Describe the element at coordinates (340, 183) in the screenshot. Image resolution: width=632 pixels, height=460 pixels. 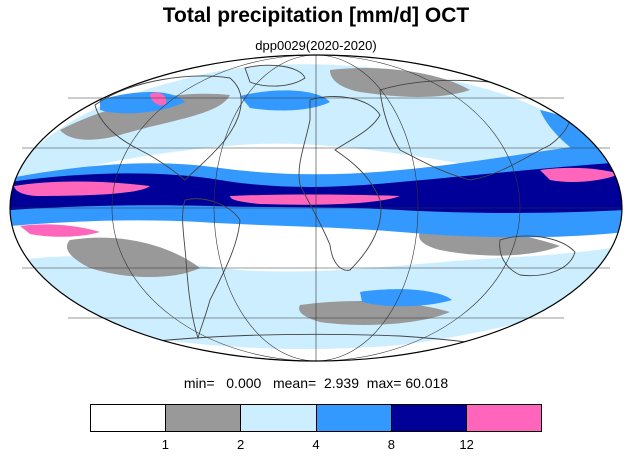
I see `coastline-europe-africa` at that location.